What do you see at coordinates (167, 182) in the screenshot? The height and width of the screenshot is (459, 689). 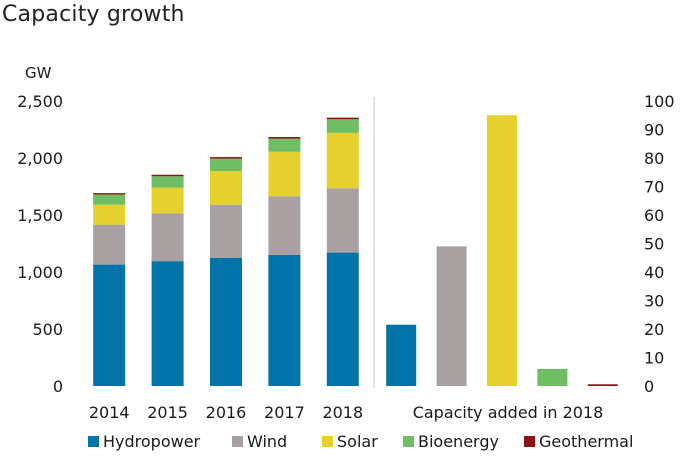 I see `bar-bioenergy-2015` at bounding box center [167, 182].